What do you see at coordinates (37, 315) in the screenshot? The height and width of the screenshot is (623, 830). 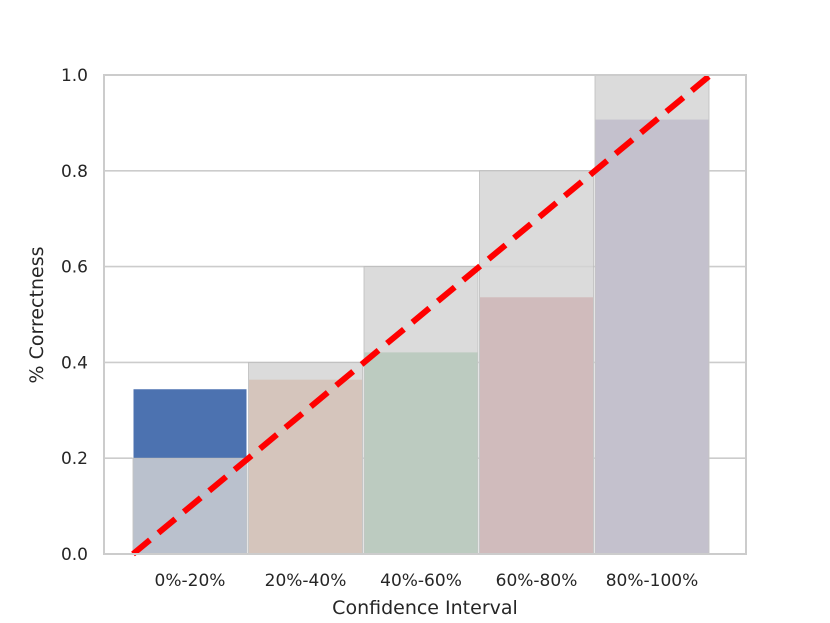 I see `y-axis-label: % Correctness` at bounding box center [37, 315].